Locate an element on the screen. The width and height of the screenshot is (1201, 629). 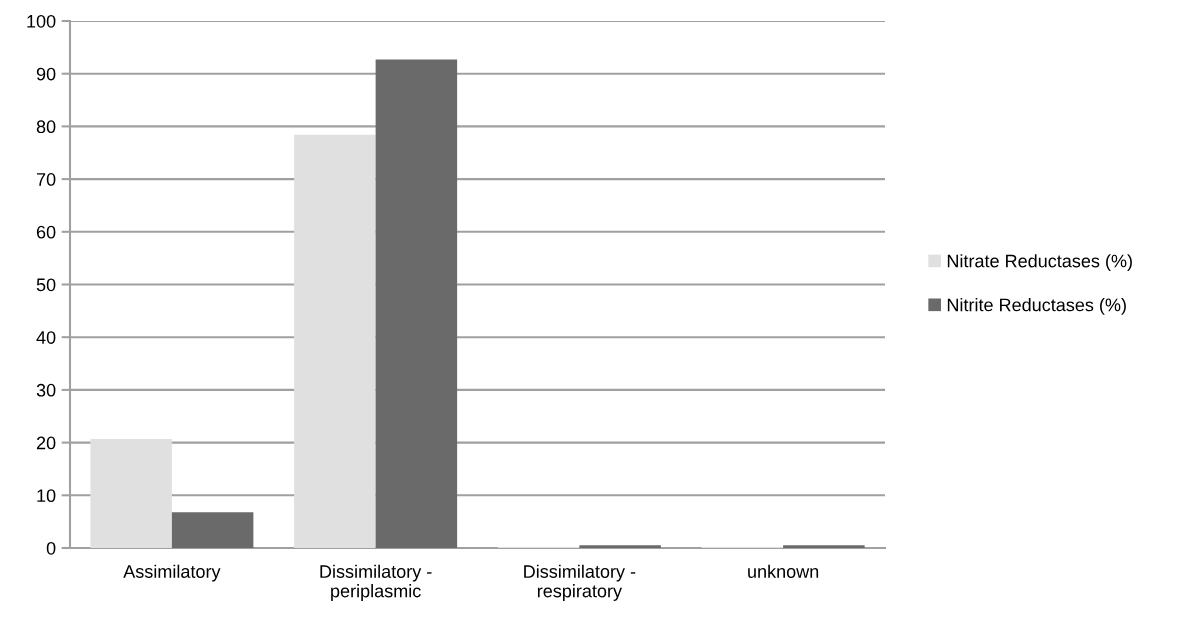
legend-label: Nitrate Reductases (%) is located at coordinates (1039, 262).